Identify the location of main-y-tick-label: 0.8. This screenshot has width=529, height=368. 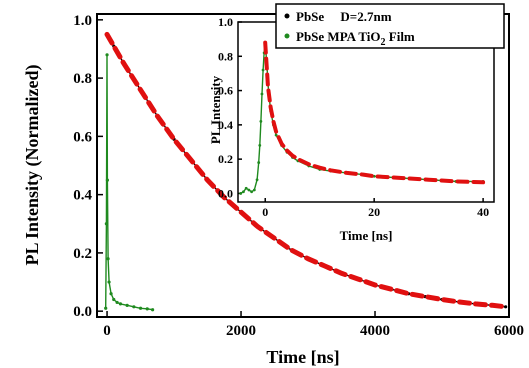
(82, 79).